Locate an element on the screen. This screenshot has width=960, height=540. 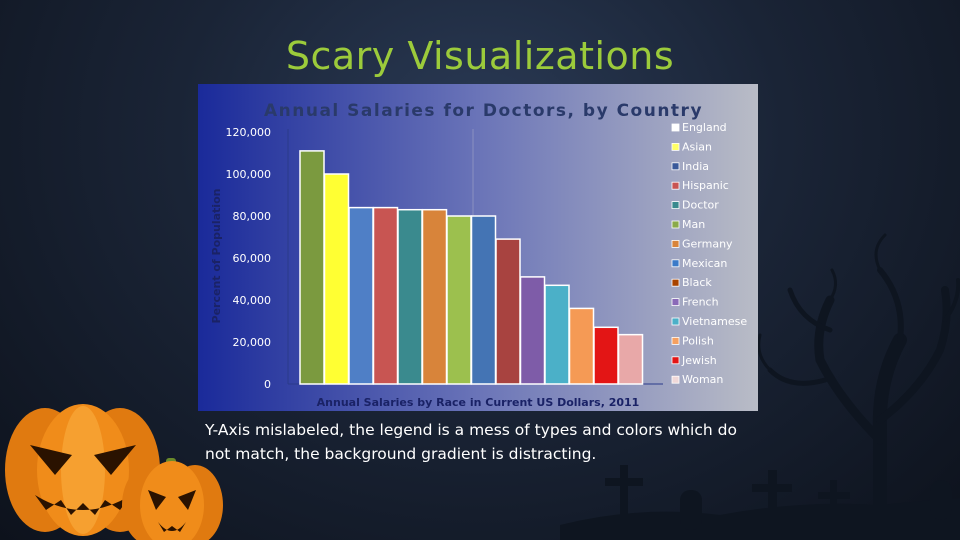
bar-woman is located at coordinates (630, 359).